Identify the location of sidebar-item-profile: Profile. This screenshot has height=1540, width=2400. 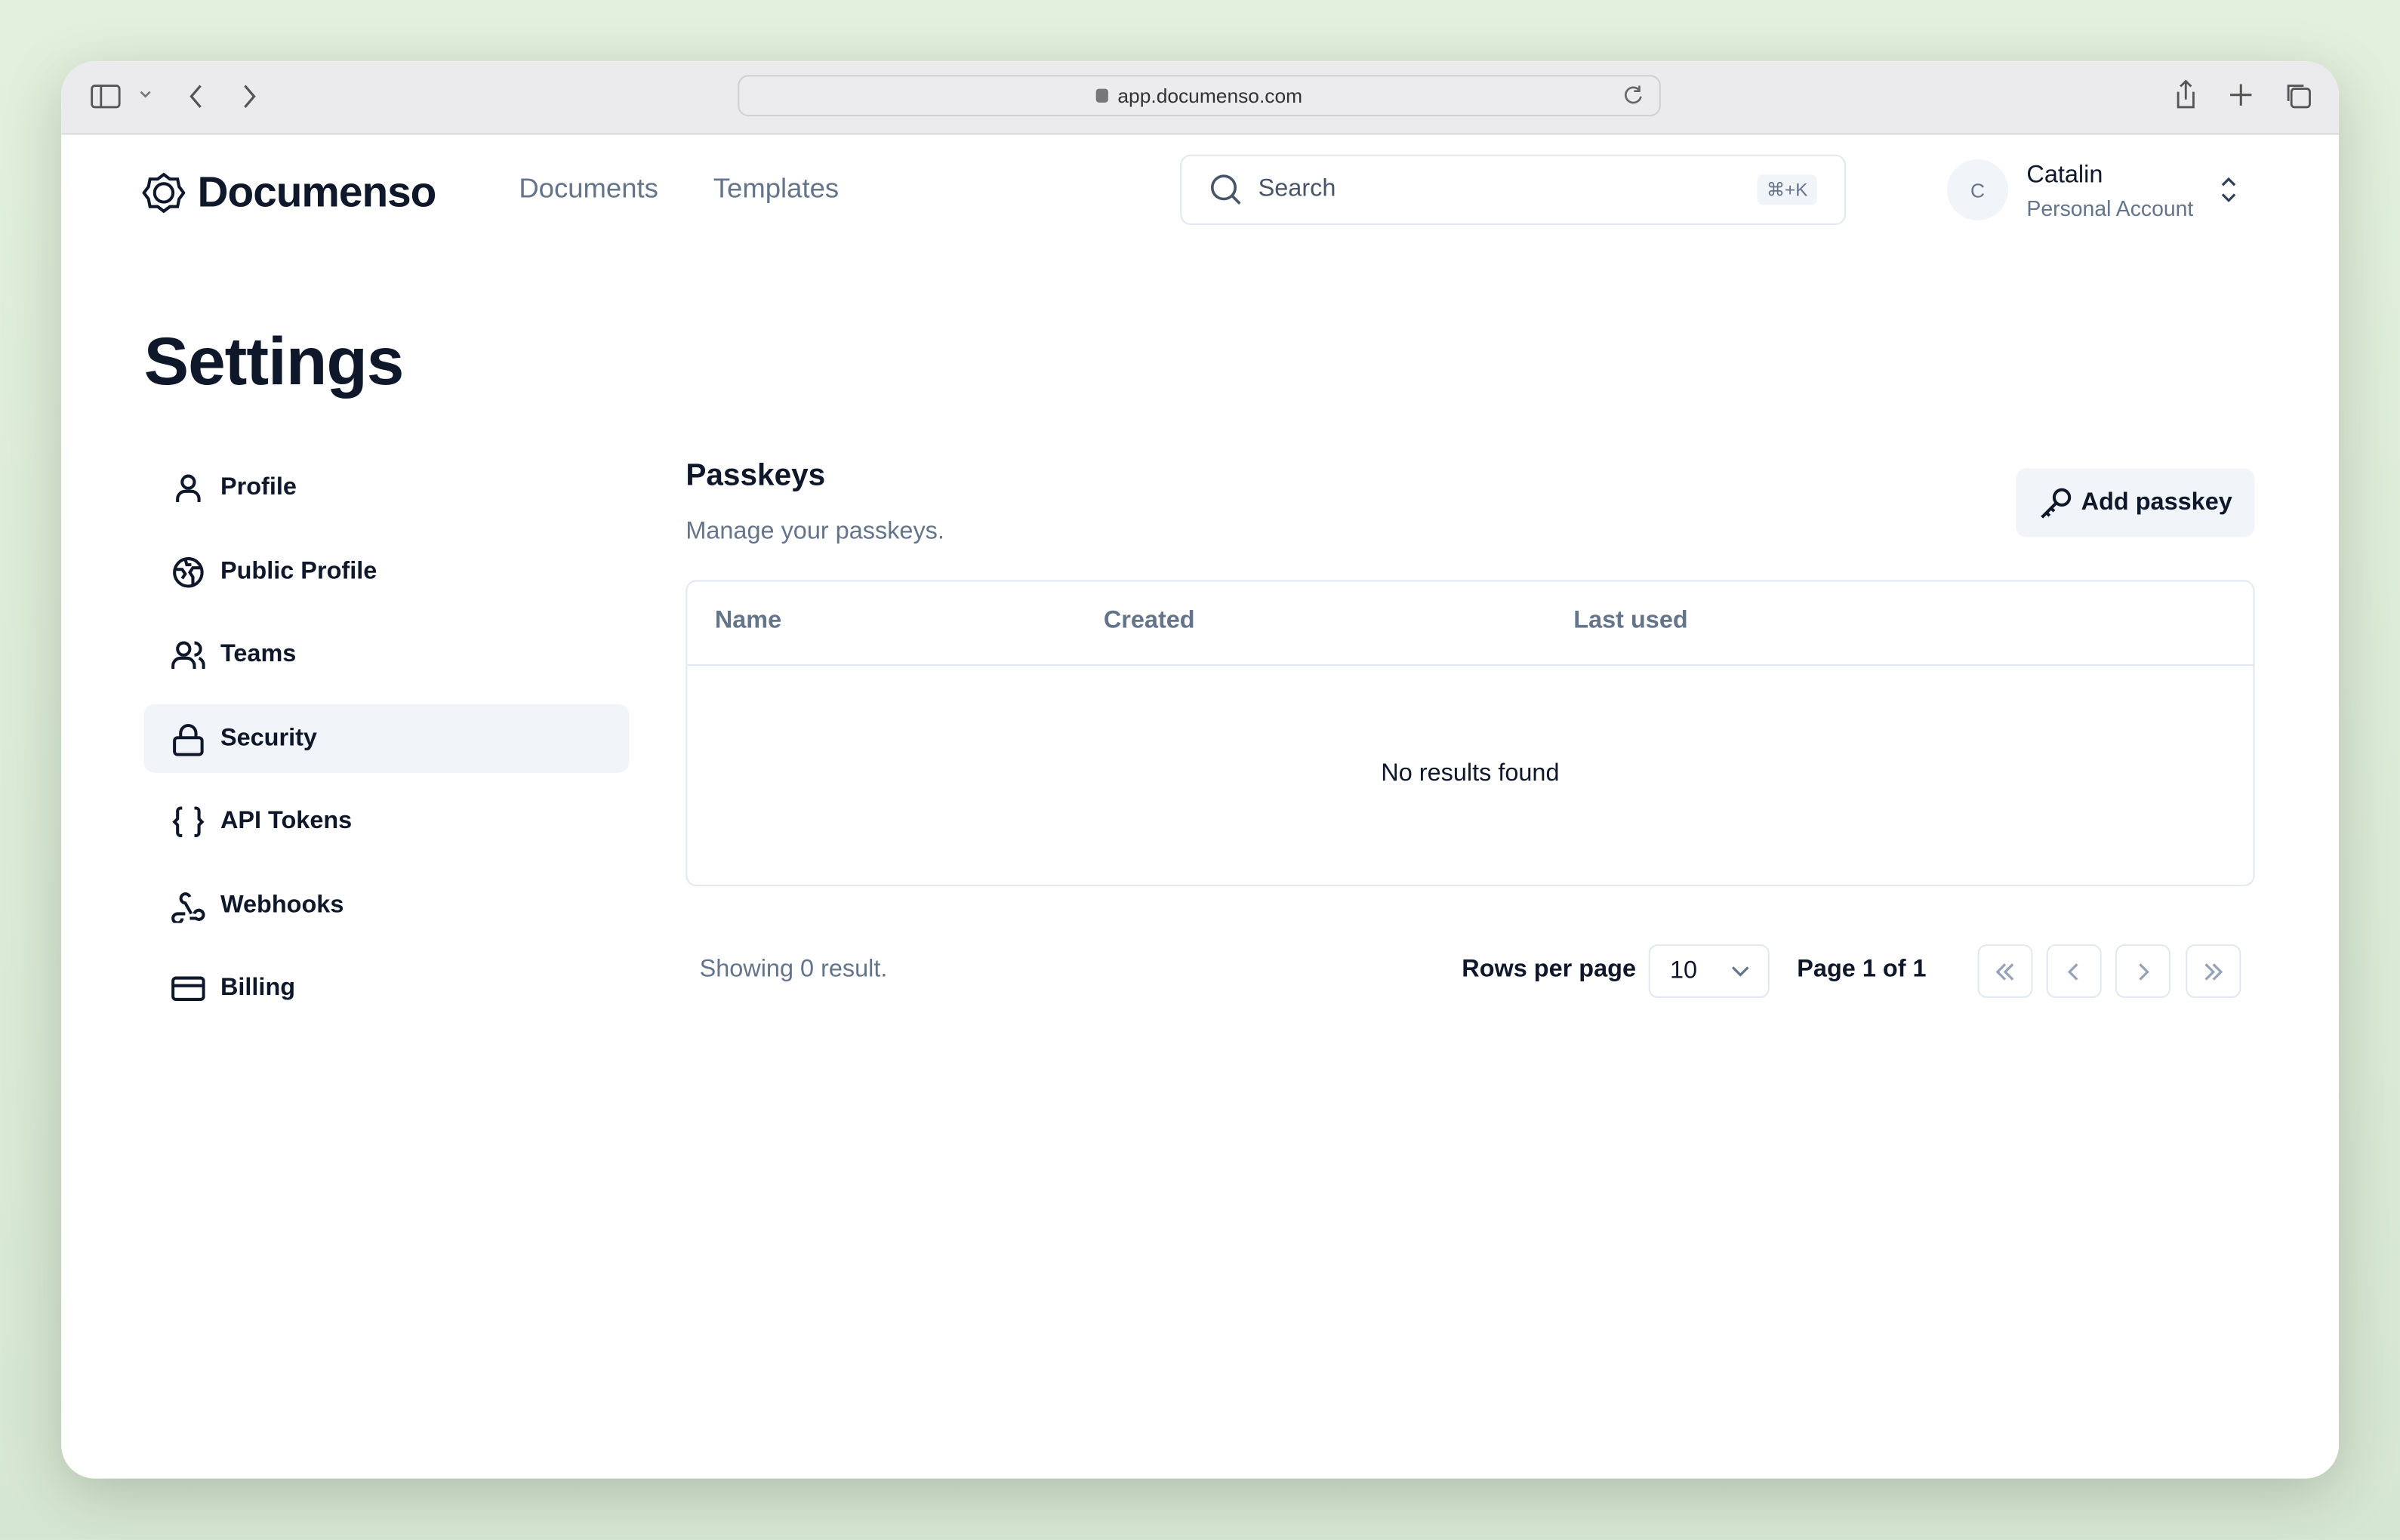
(387, 487).